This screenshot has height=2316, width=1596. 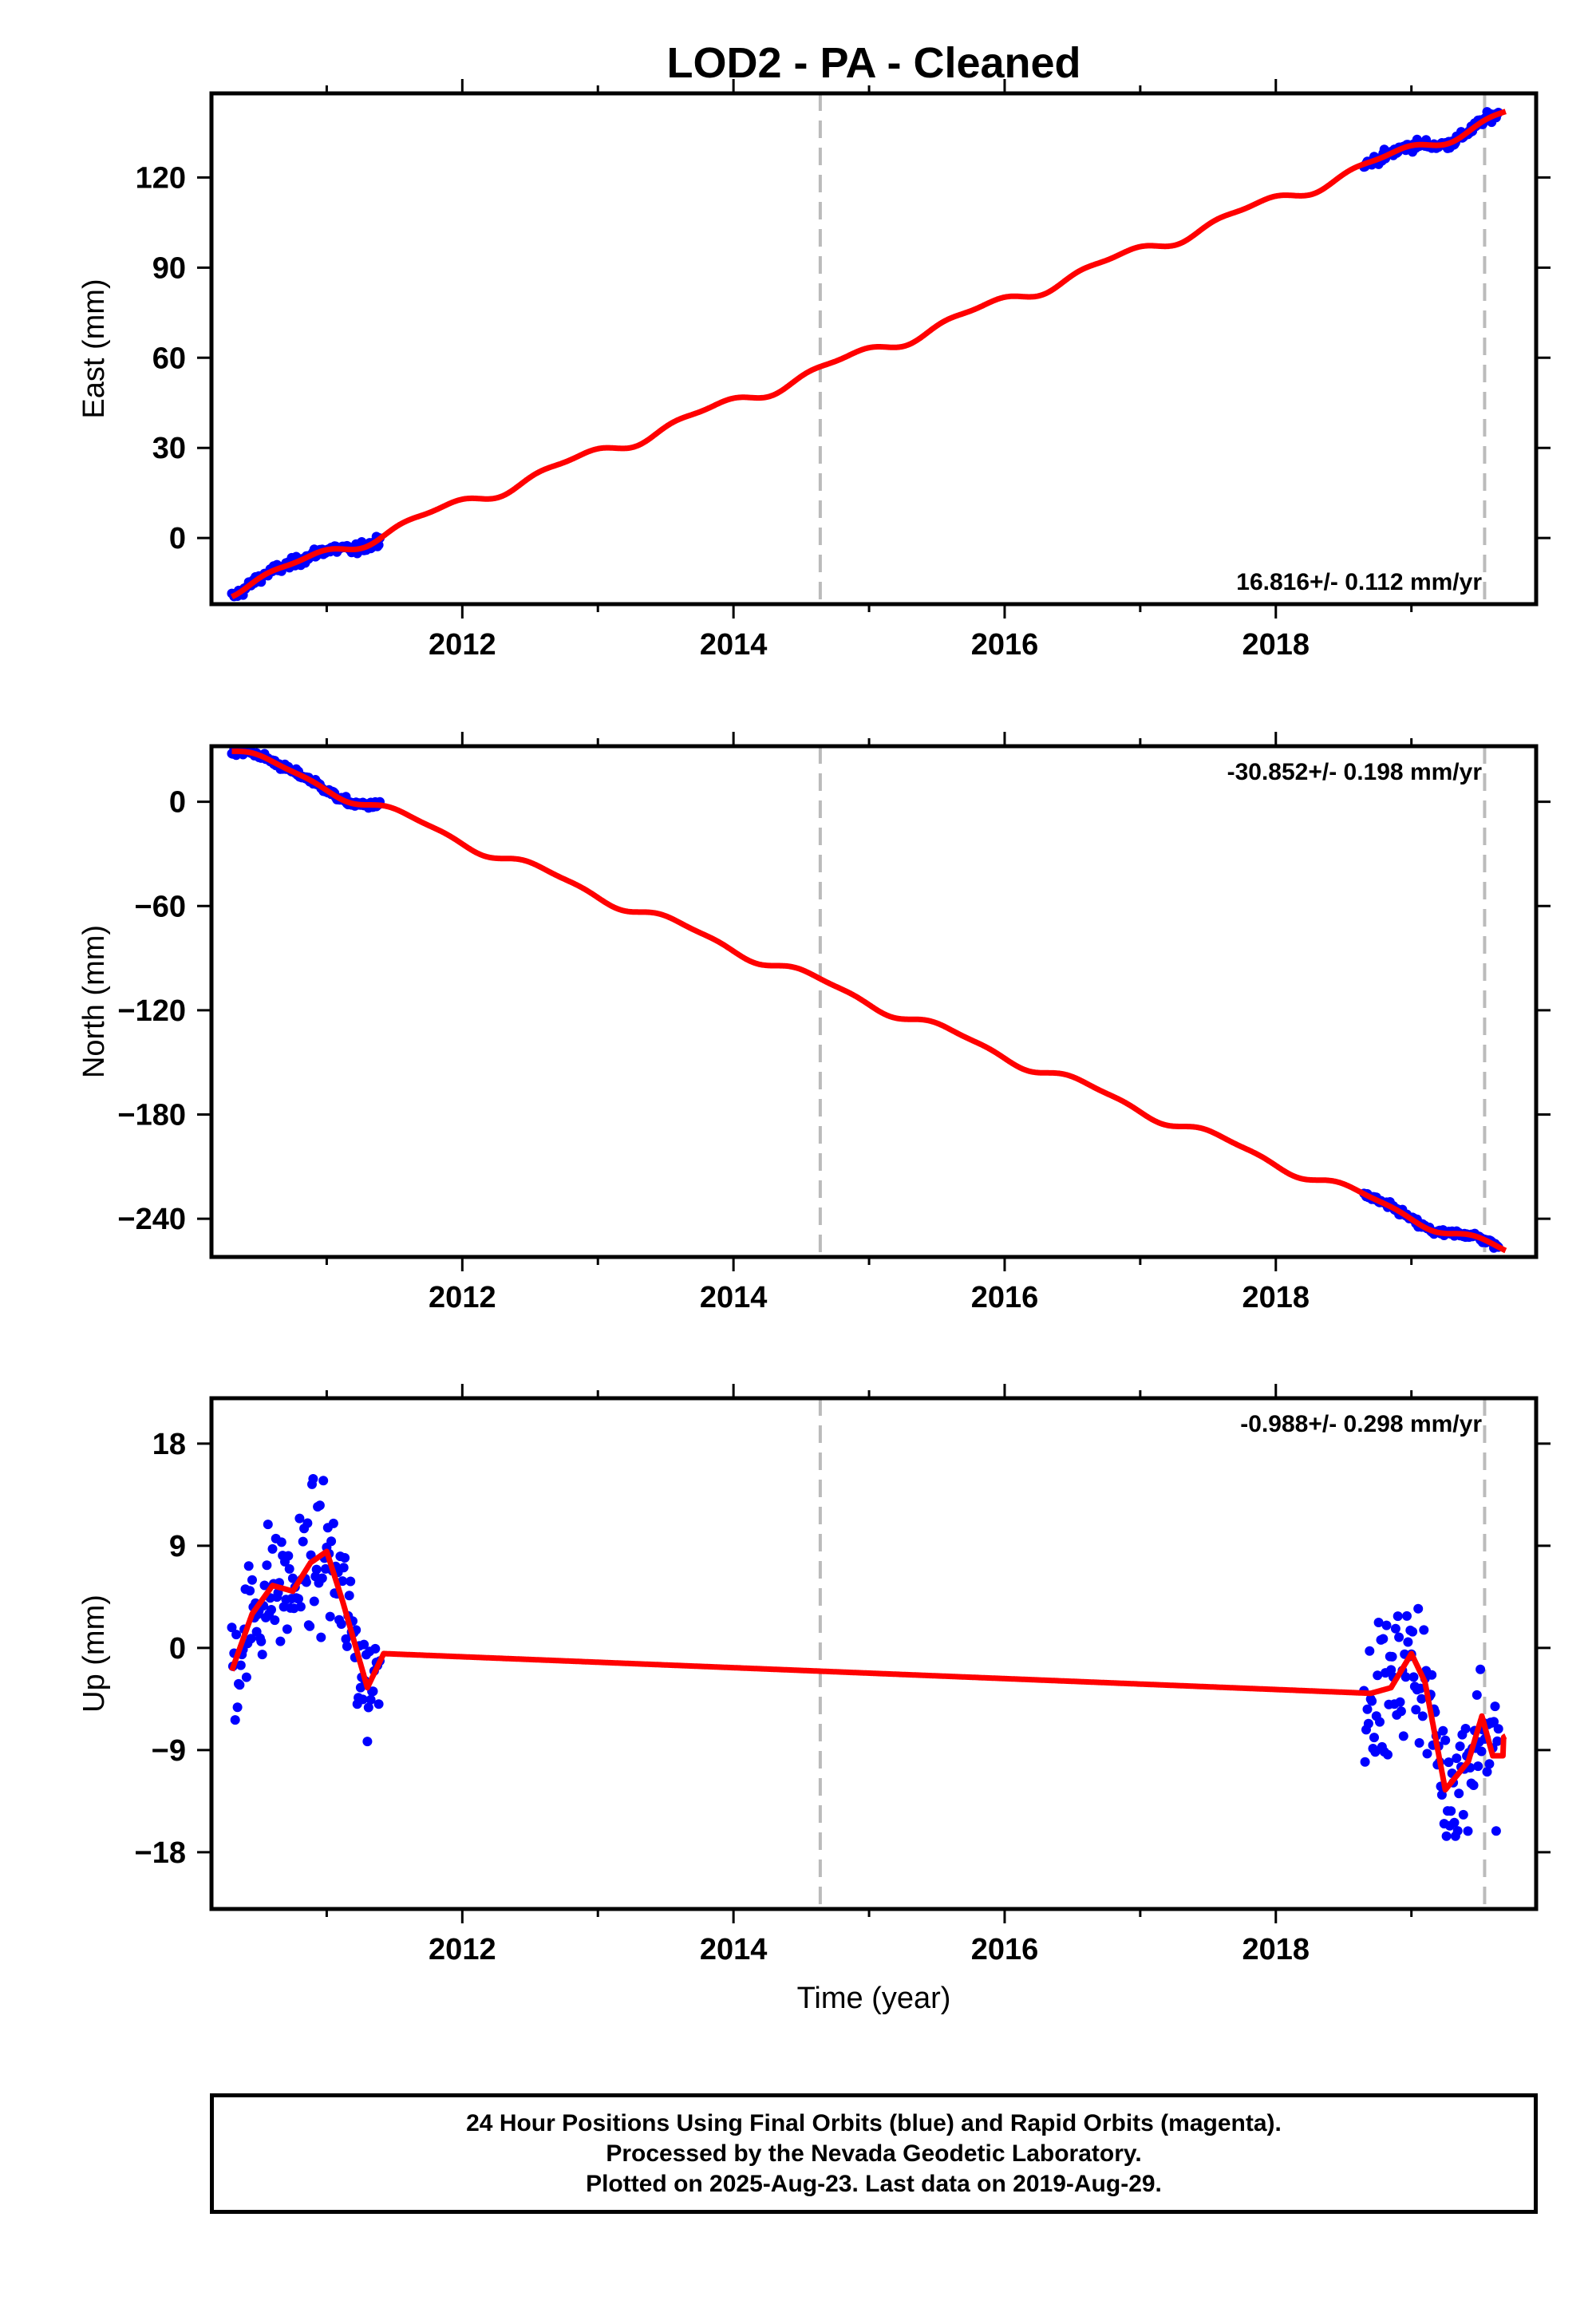 I want to click on y-tick-label: −9, so click(x=169, y=1751).